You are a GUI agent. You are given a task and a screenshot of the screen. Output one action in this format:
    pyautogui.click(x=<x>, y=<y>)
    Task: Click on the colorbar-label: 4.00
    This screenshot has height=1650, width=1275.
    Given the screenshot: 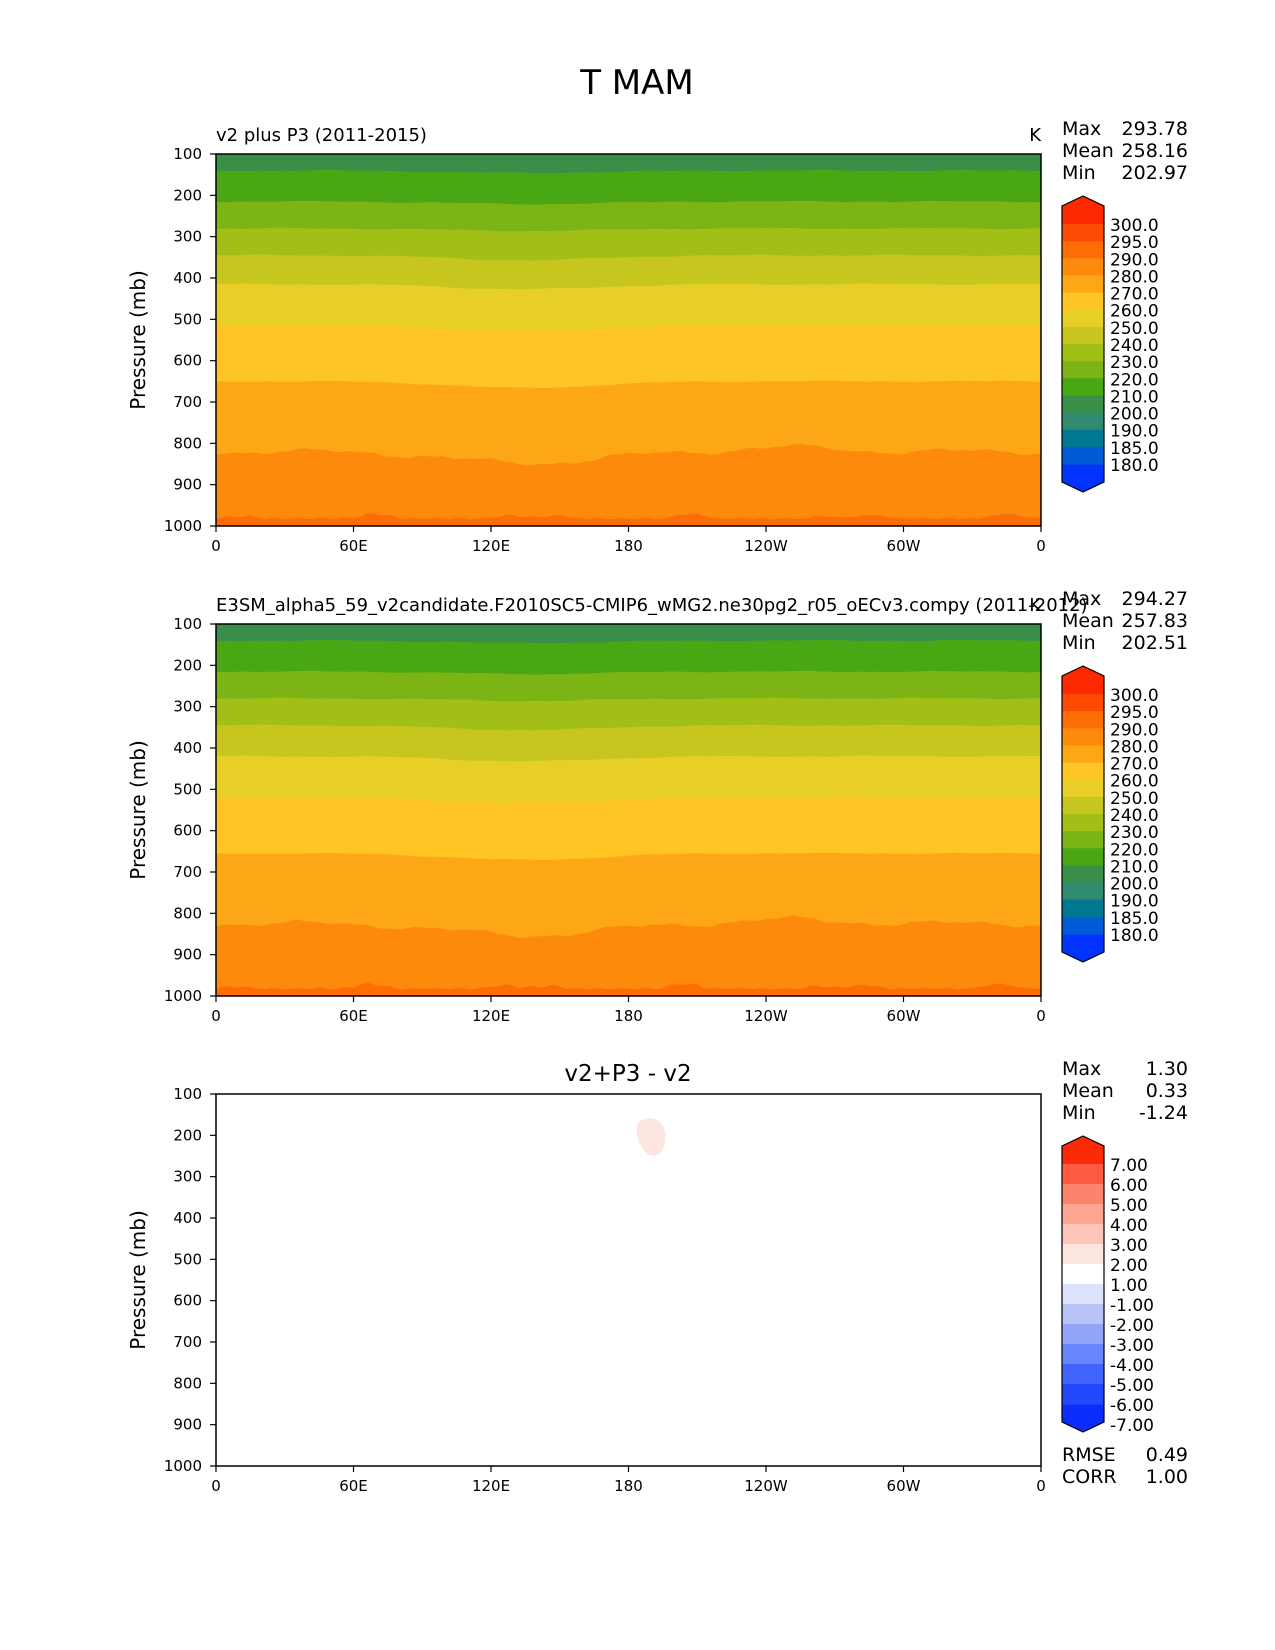 What is the action you would take?
    pyautogui.click(x=1129, y=1226)
    